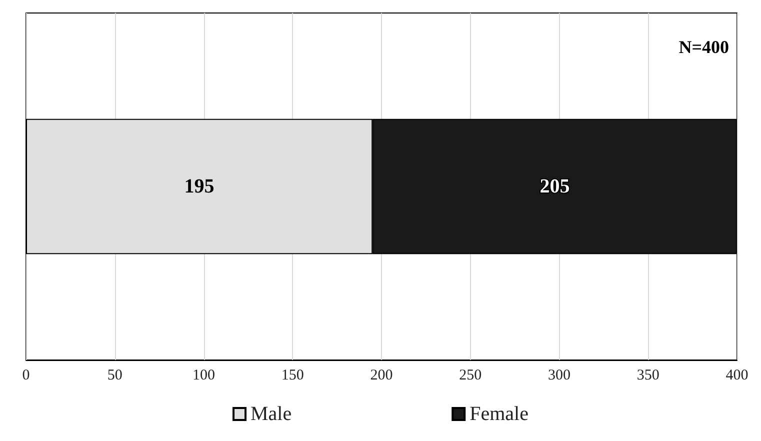 The width and height of the screenshot is (761, 441). Describe the element at coordinates (271, 414) in the screenshot. I see `legend-label: Male` at that location.